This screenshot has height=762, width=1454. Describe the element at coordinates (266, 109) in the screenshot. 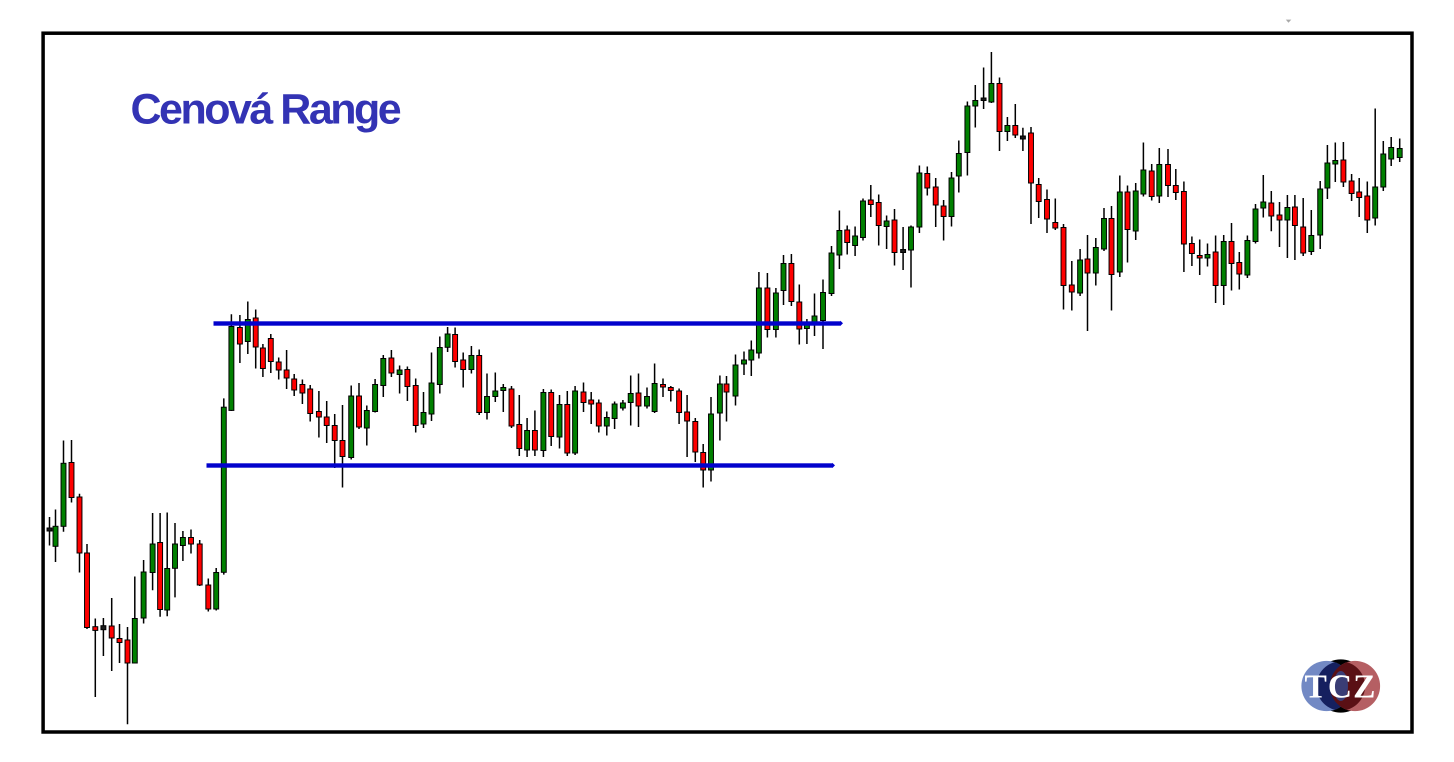

I see `svg-text: Cenová Range` at that location.